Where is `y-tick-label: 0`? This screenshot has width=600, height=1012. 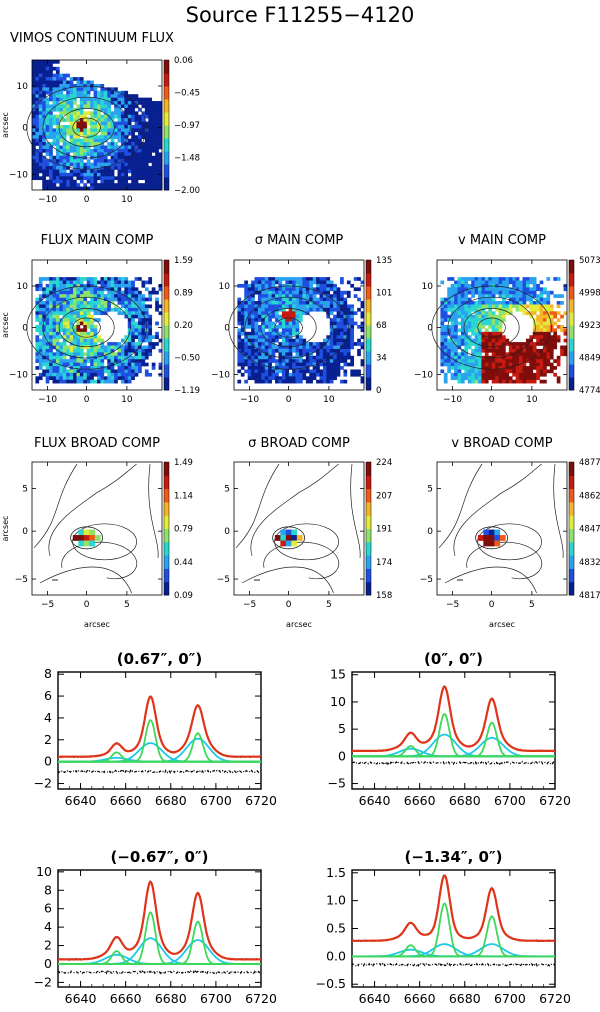 y-tick-label: 0 is located at coordinates (430, 329).